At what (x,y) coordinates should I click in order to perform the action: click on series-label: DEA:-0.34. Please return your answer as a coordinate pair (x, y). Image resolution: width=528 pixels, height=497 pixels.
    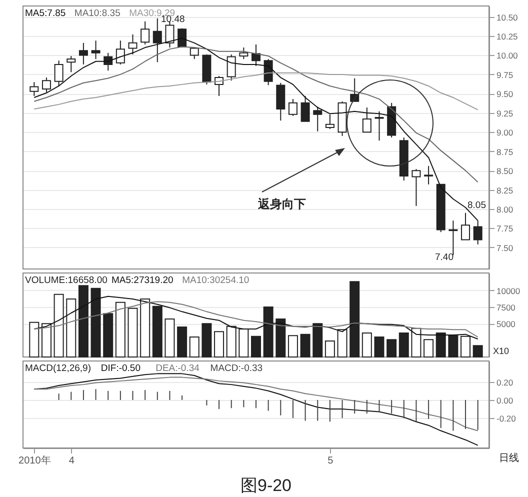
    Looking at the image, I should click on (178, 368).